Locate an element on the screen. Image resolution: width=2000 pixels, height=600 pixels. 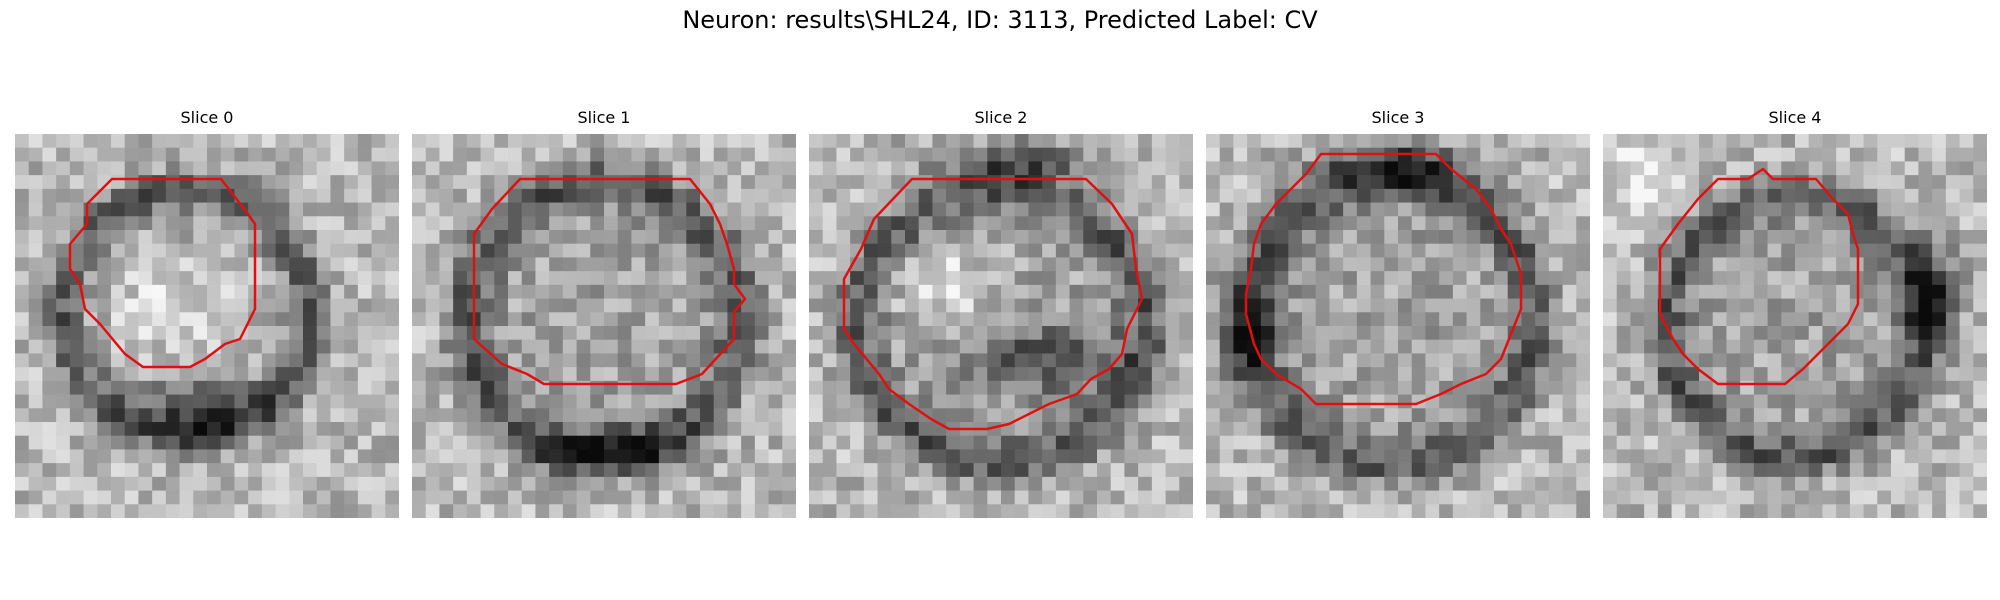
slice-title-3: Slice 3 is located at coordinates (1398, 117).